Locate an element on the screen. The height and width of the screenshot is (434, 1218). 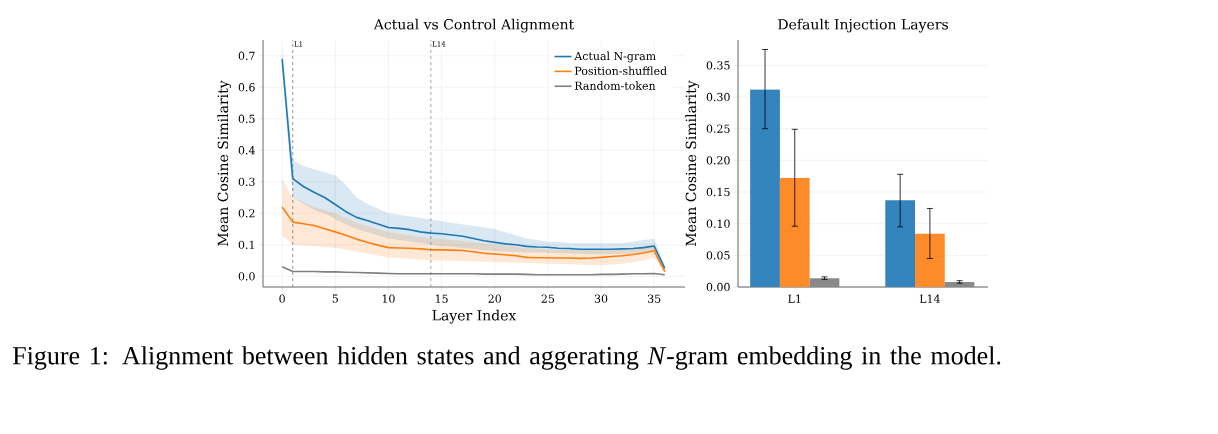
x-tick-label: 25 is located at coordinates (548, 298).